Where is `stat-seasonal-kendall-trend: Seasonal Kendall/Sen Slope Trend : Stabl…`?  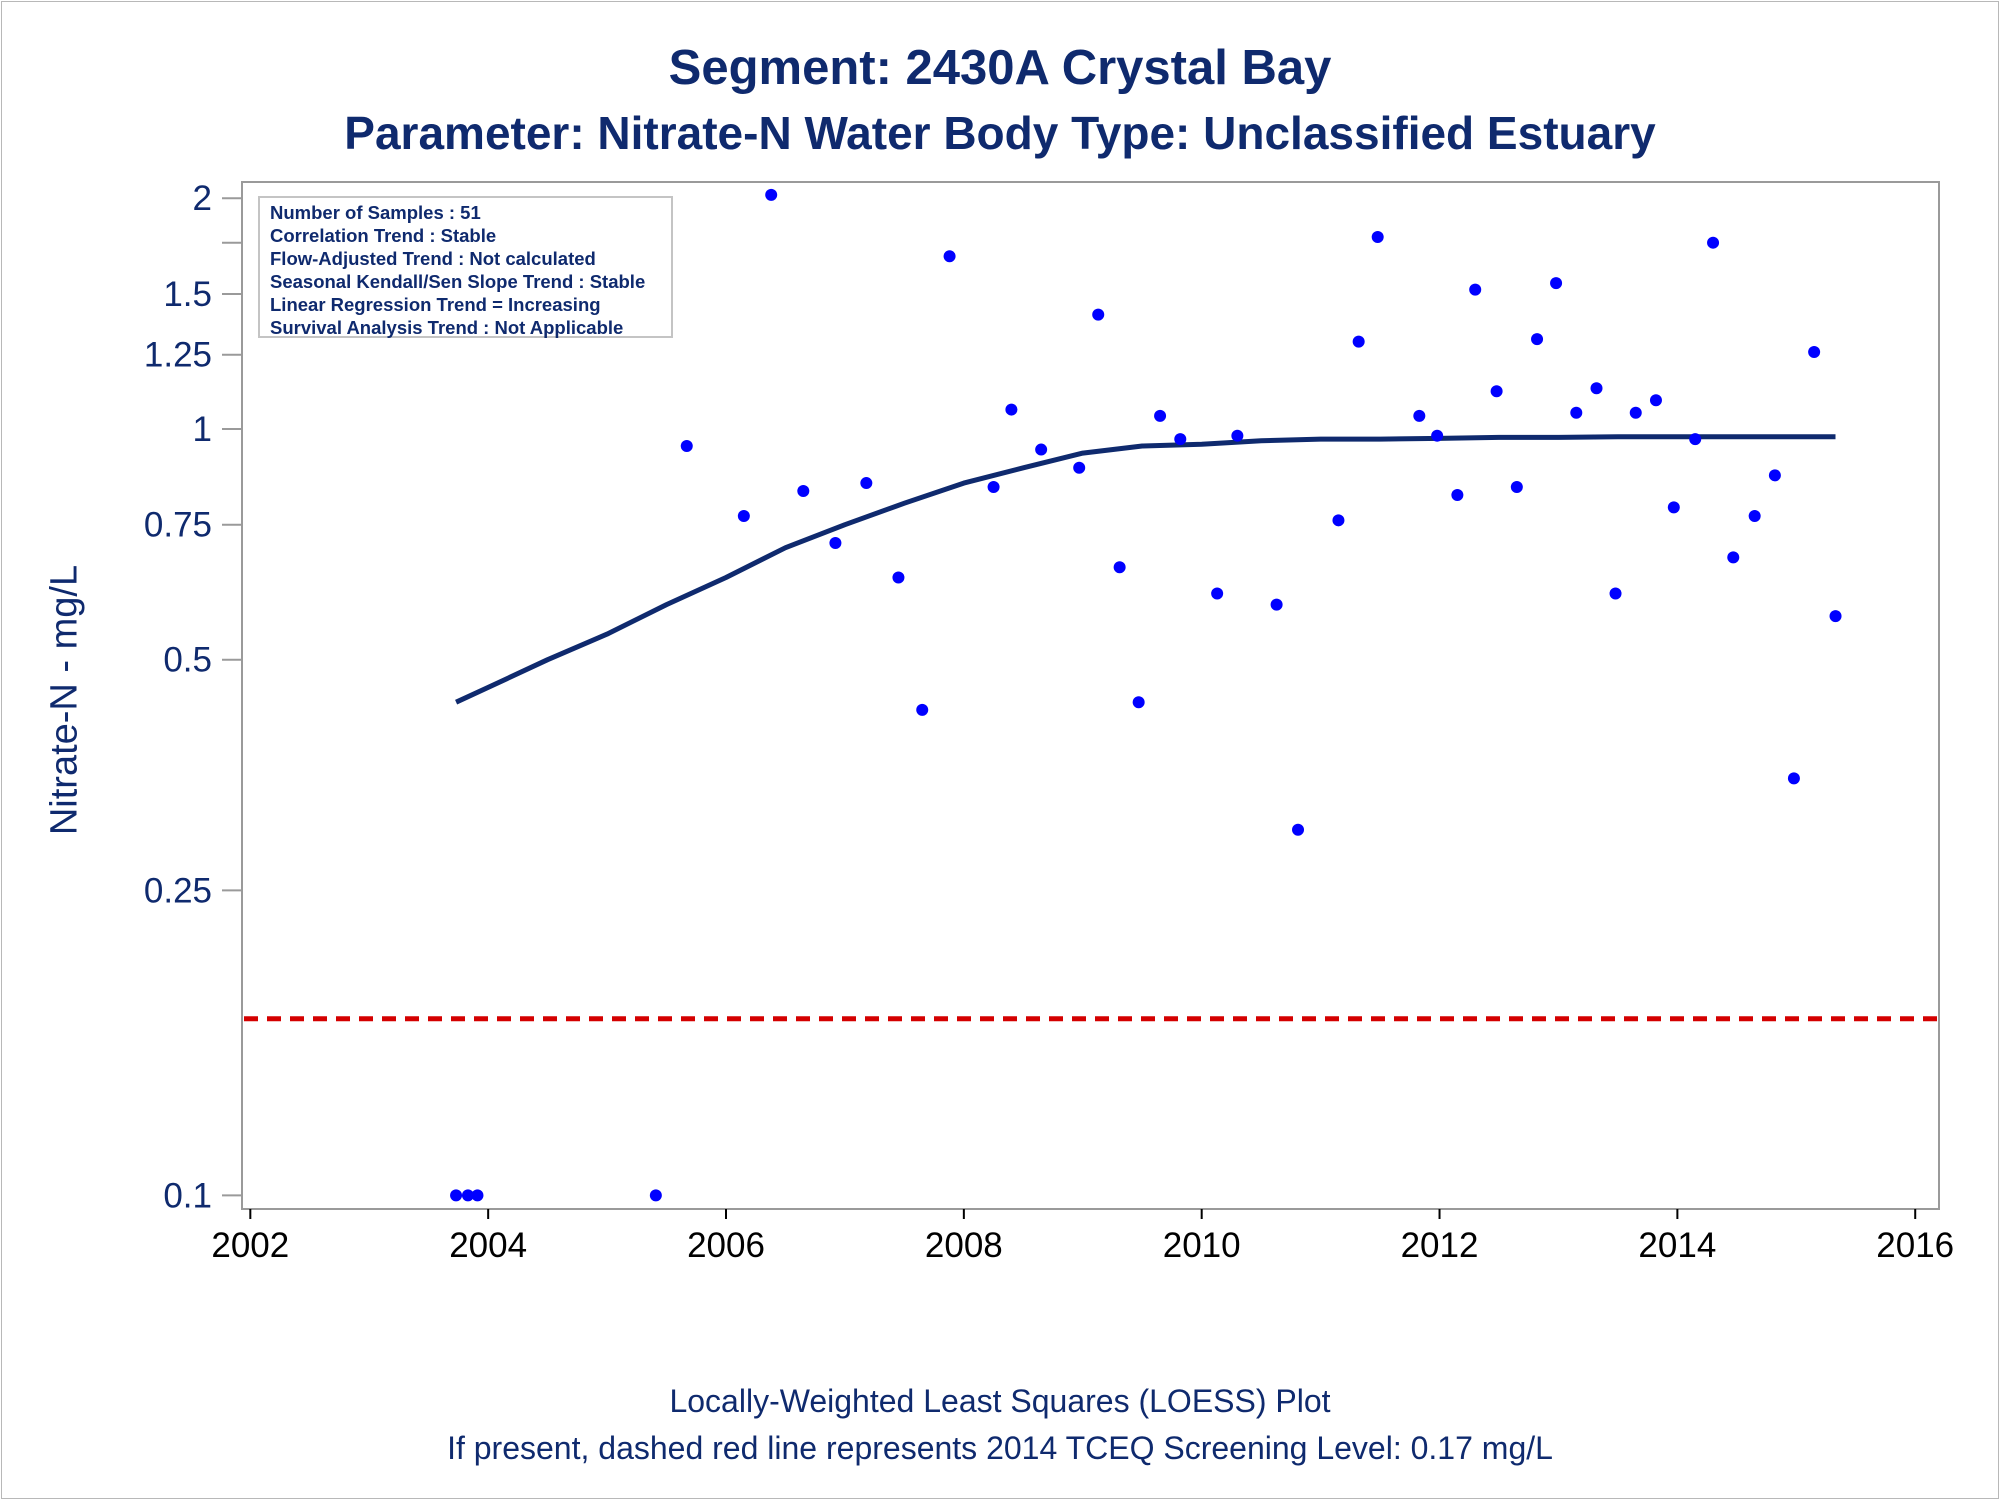
stat-seasonal-kendall-trend: Seasonal Kendall/Sen Slope Trend : Stabl… is located at coordinates (458, 281).